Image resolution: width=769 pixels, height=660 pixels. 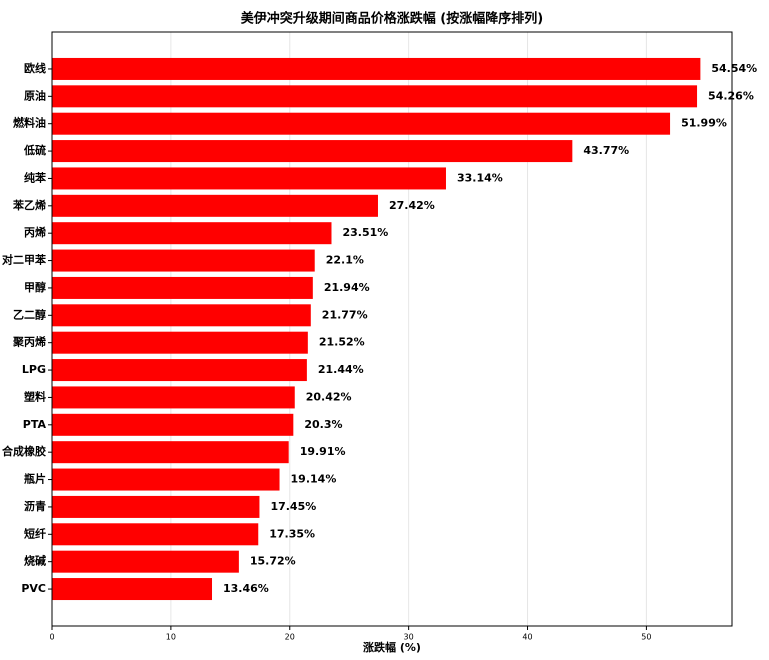 What do you see at coordinates (29, 314) in the screenshot?
I see `y-tick-label: 乙二醇` at bounding box center [29, 314].